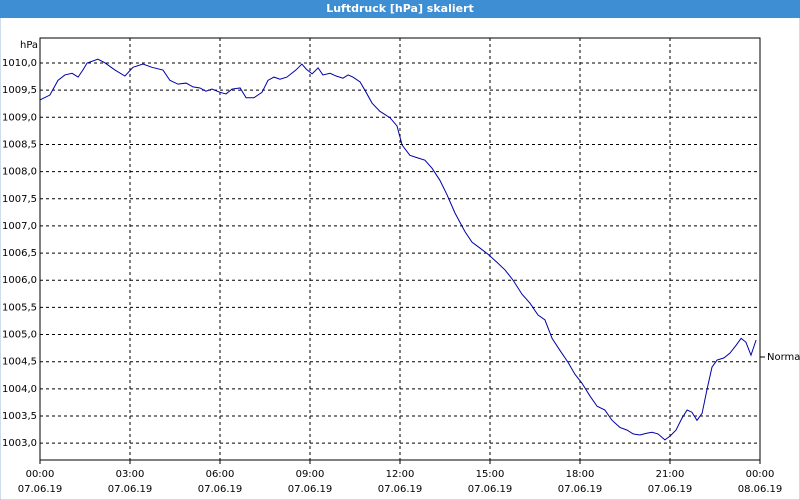  Describe the element at coordinates (19, 199) in the screenshot. I see `y-tick-label: 1007,5` at that location.